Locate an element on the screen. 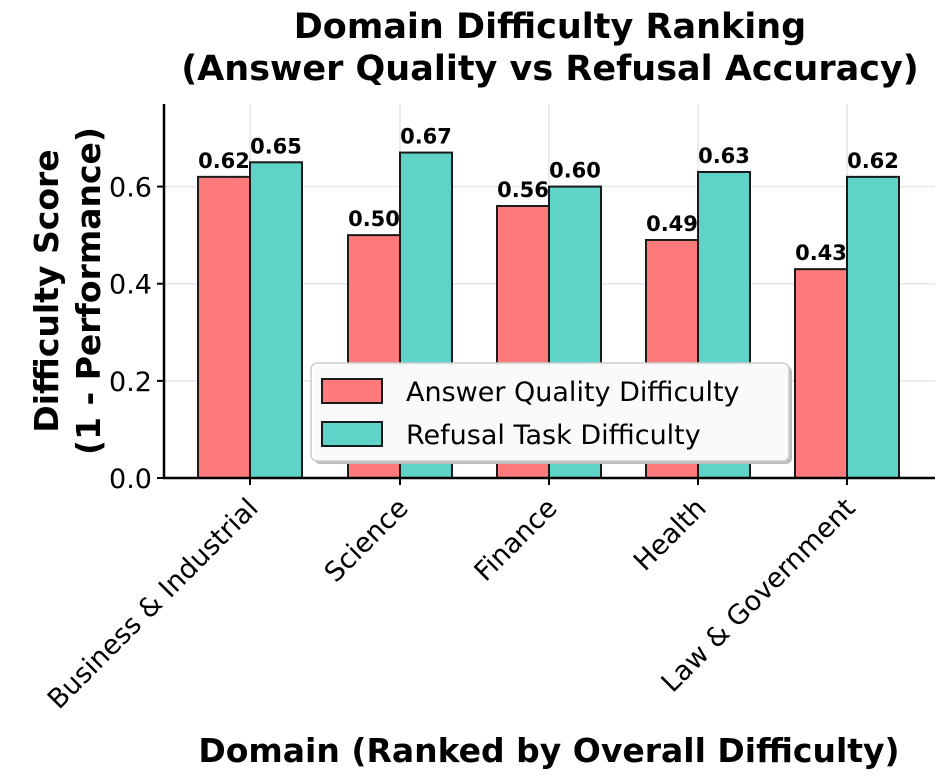 The height and width of the screenshot is (776, 947). x-category-label: Science is located at coordinates (367, 541).